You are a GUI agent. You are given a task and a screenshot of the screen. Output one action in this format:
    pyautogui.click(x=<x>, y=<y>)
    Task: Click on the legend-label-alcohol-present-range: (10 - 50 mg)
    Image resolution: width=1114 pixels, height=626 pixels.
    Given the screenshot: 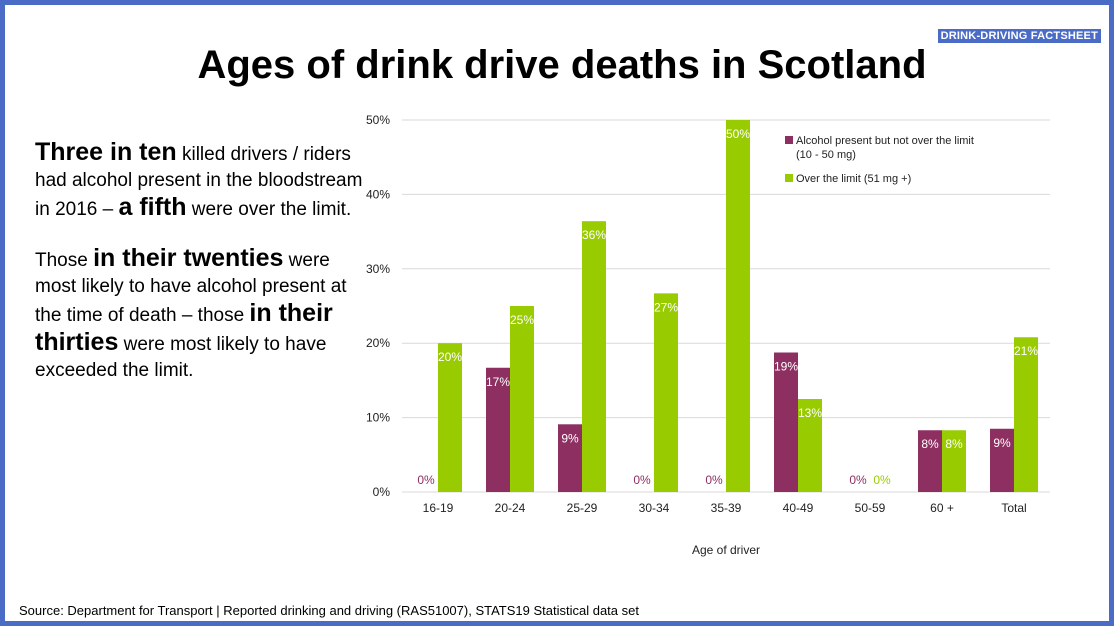 What is the action you would take?
    pyautogui.click(x=826, y=155)
    